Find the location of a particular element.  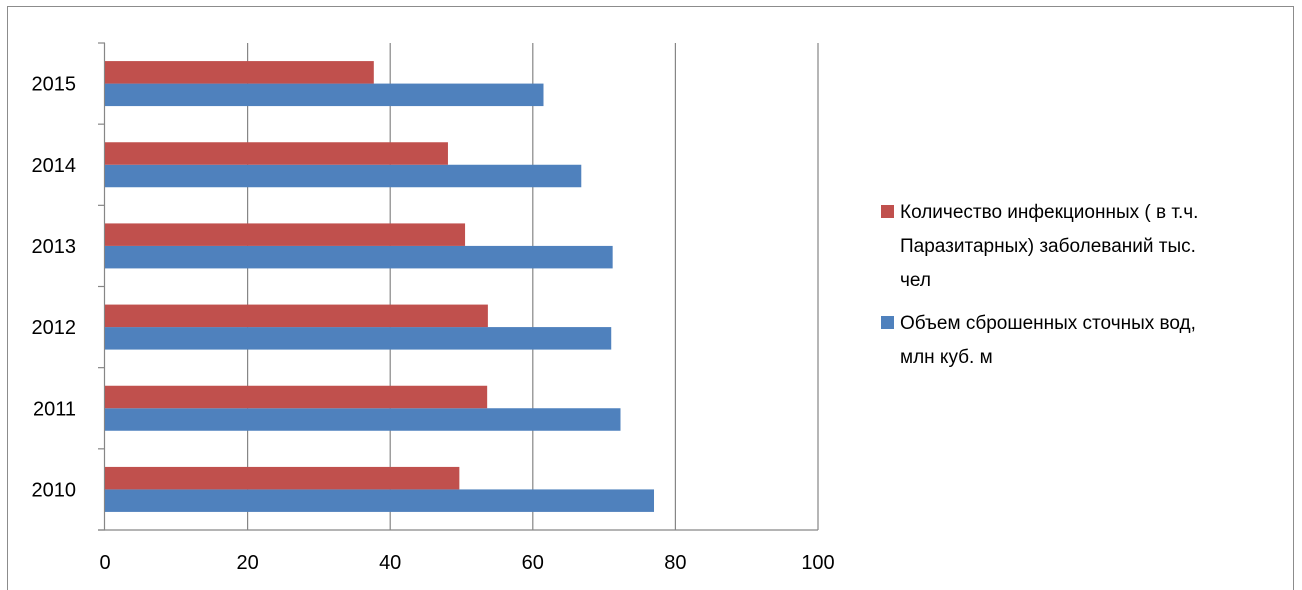

x-tick-label-60: 60 is located at coordinates (533, 563).